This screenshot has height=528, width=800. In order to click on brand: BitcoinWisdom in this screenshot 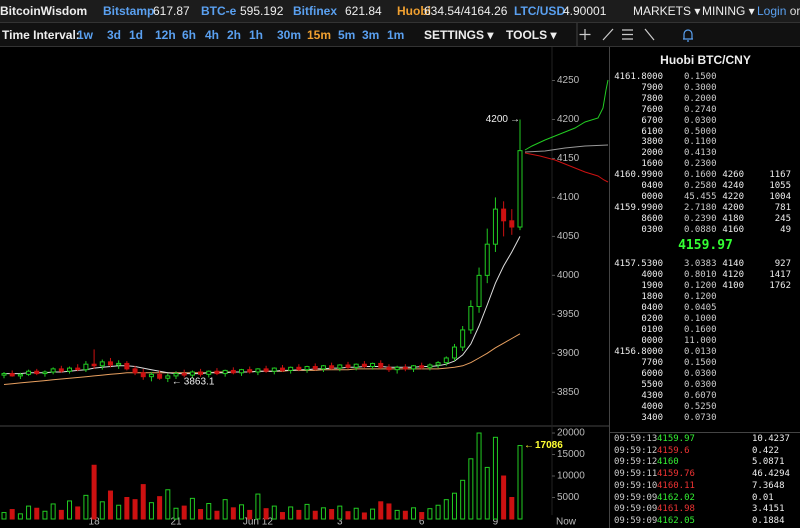, I will do `click(44, 11)`.